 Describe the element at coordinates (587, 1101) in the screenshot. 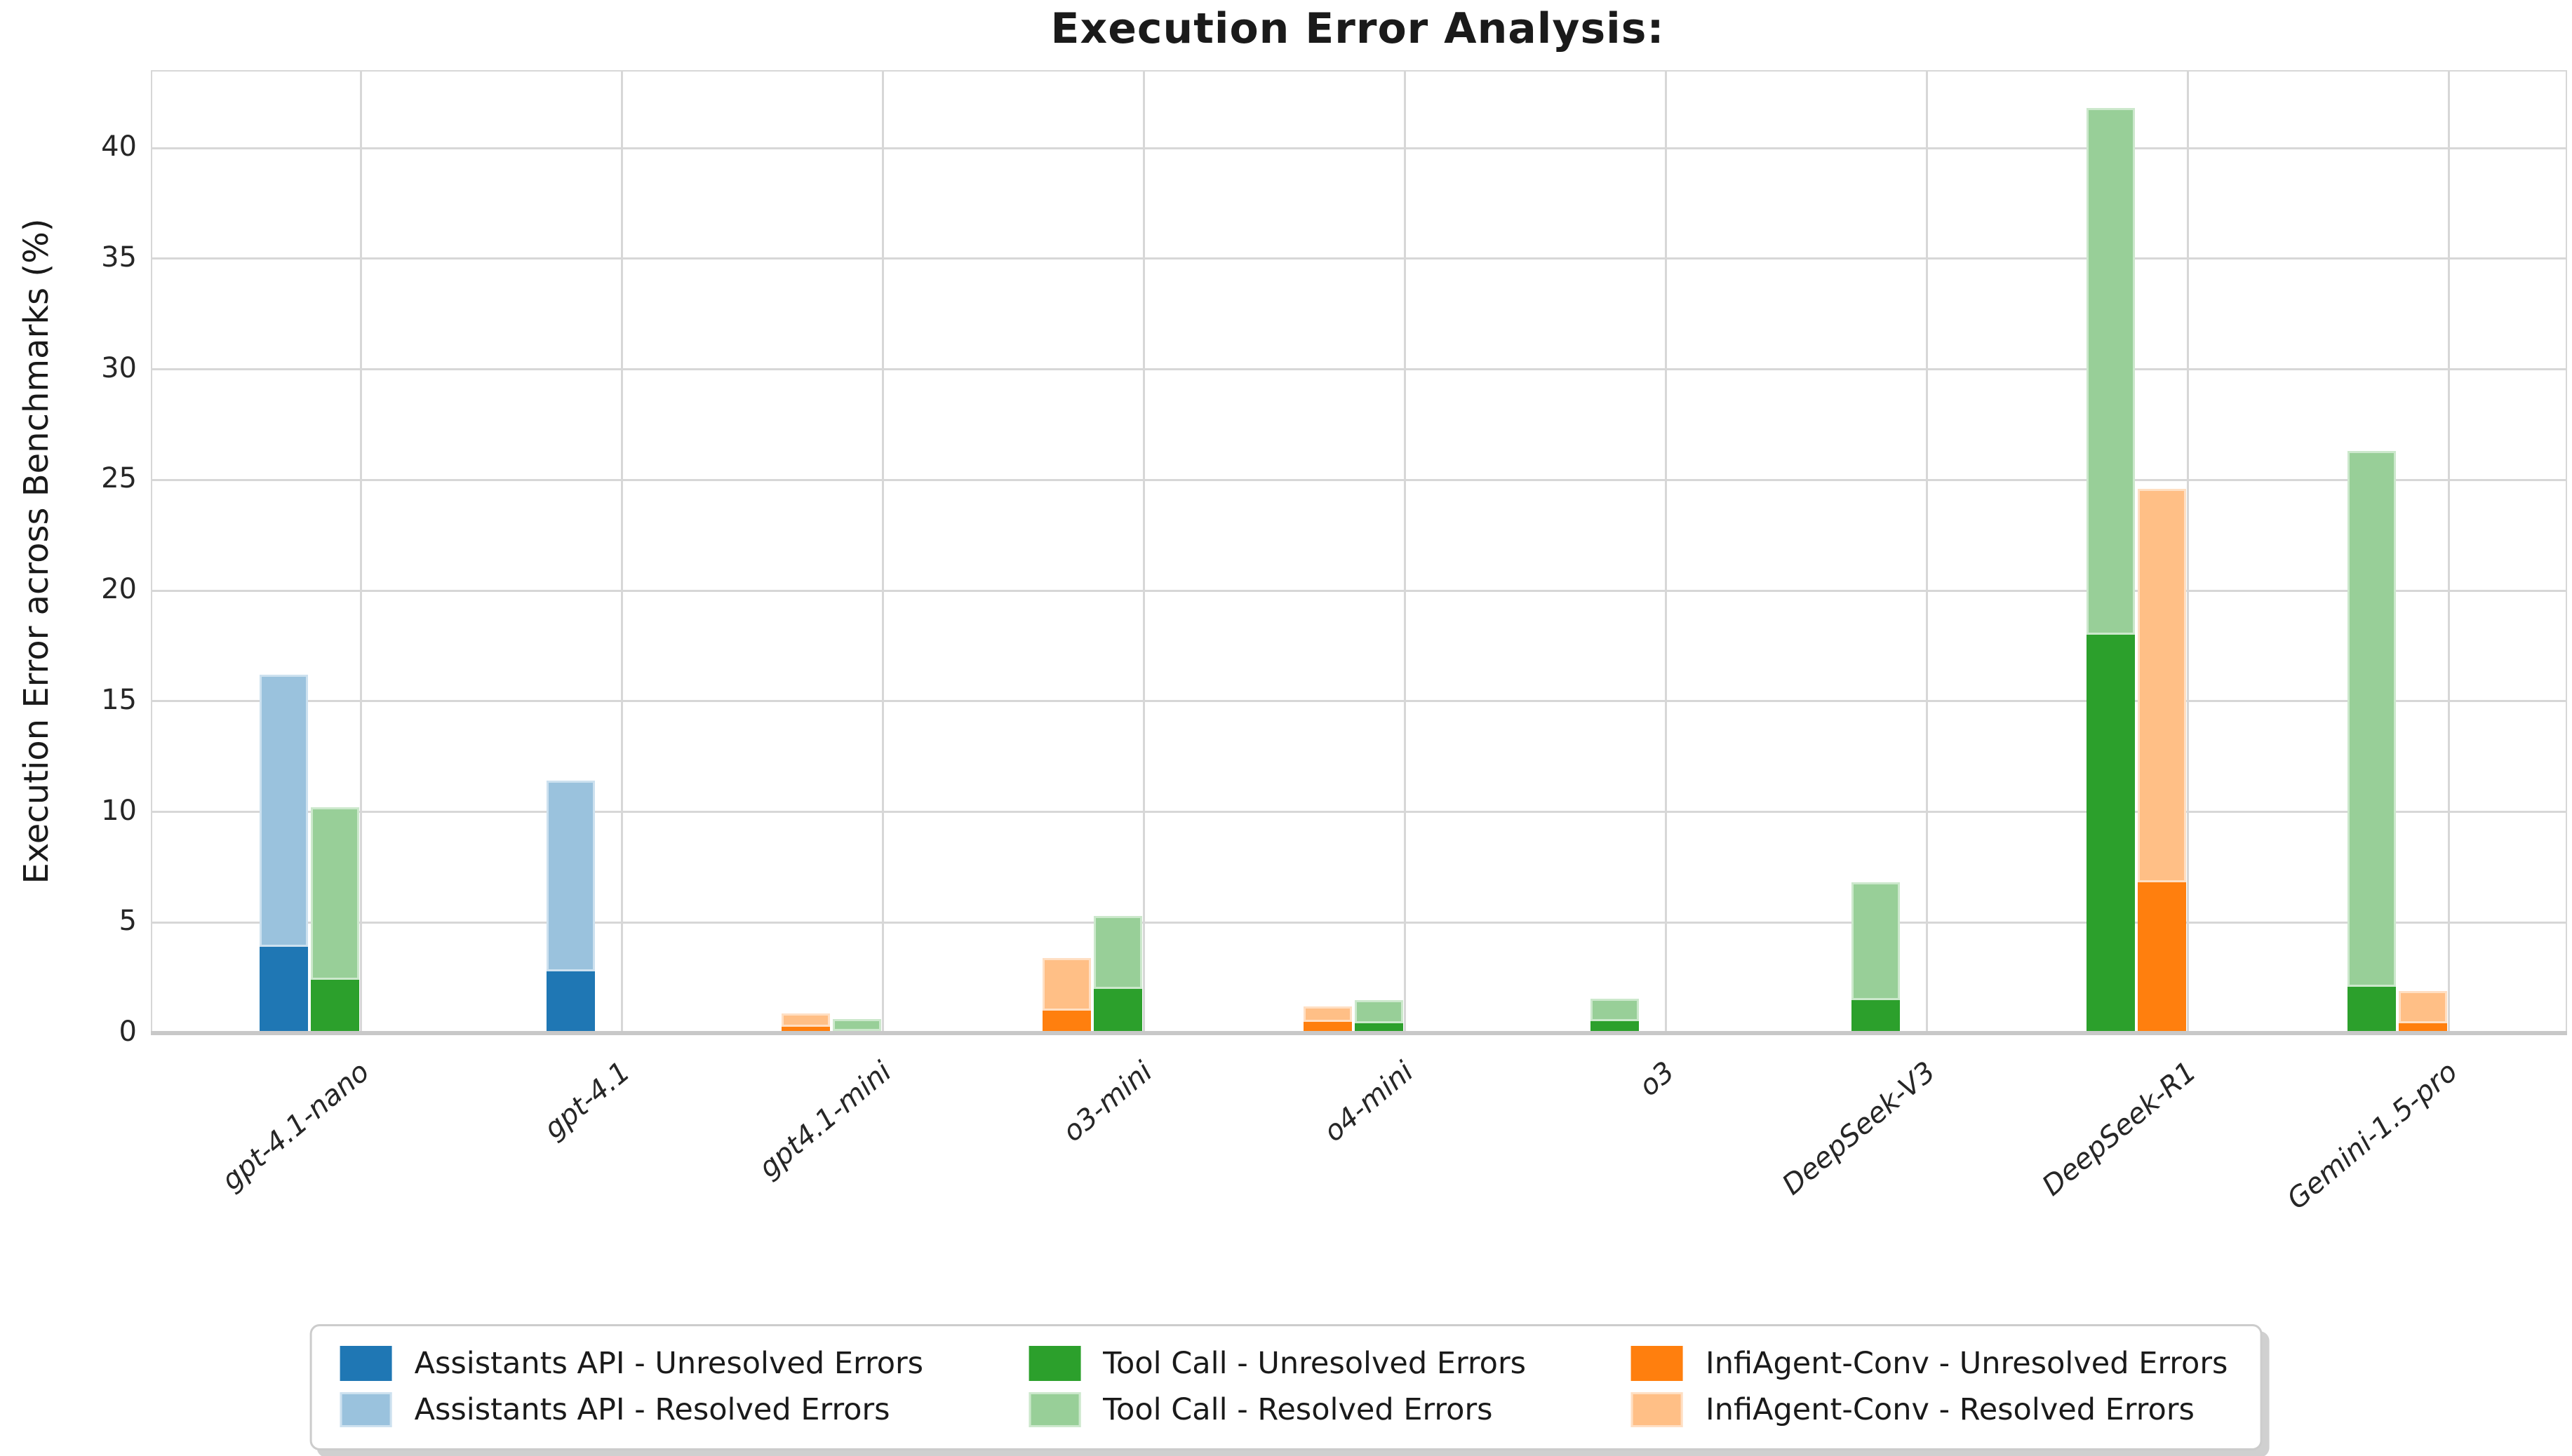

I see `x-tick-label: gpt-4.1` at that location.